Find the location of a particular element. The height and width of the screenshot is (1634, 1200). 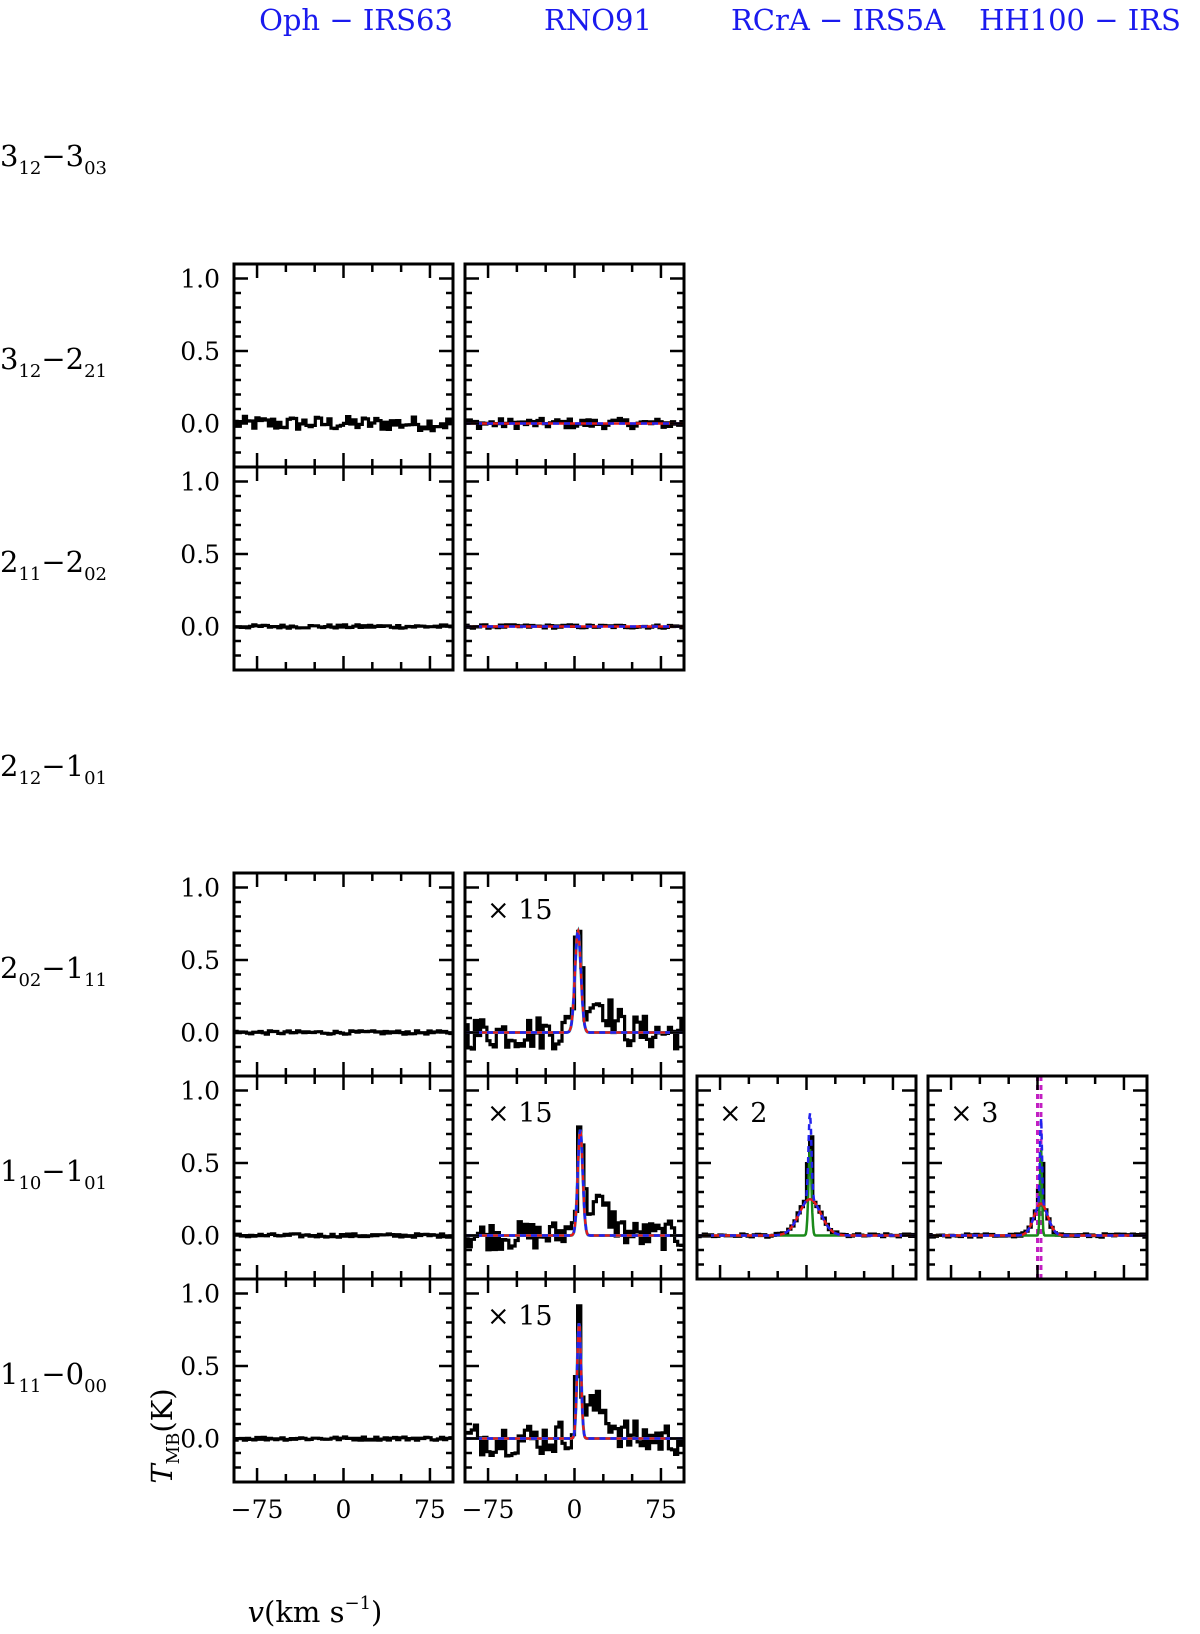

transition-lower-level: −2 is located at coordinates (62, 562).